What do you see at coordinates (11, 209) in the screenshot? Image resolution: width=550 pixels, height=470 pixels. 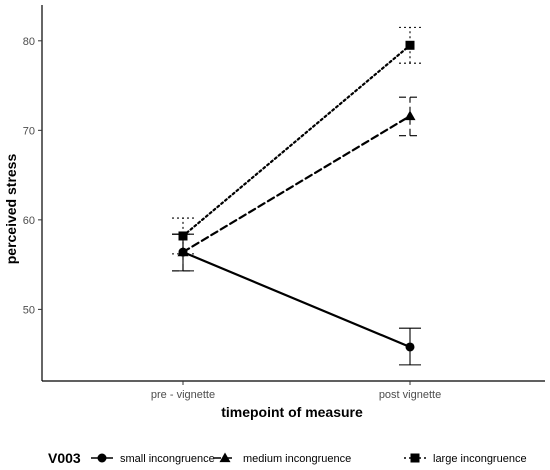 I see `y-axis-title: perceived stress` at bounding box center [11, 209].